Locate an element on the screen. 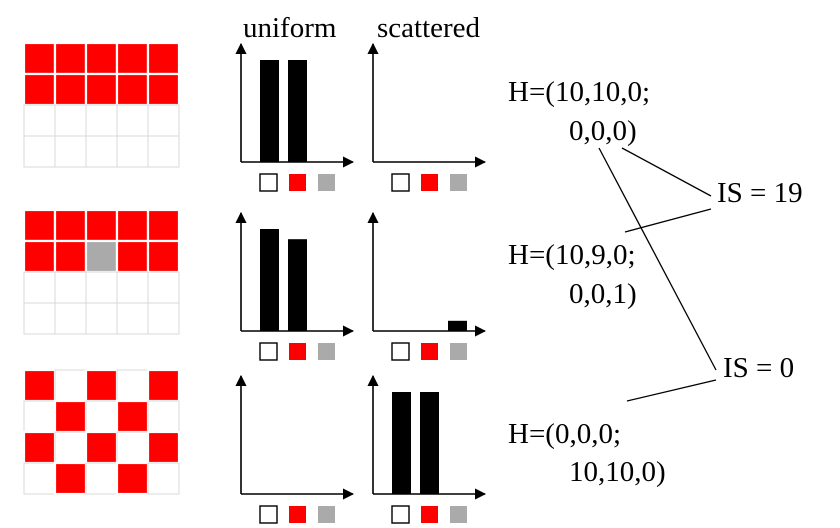  legend-row1-col2 is located at coordinates (429, 182).